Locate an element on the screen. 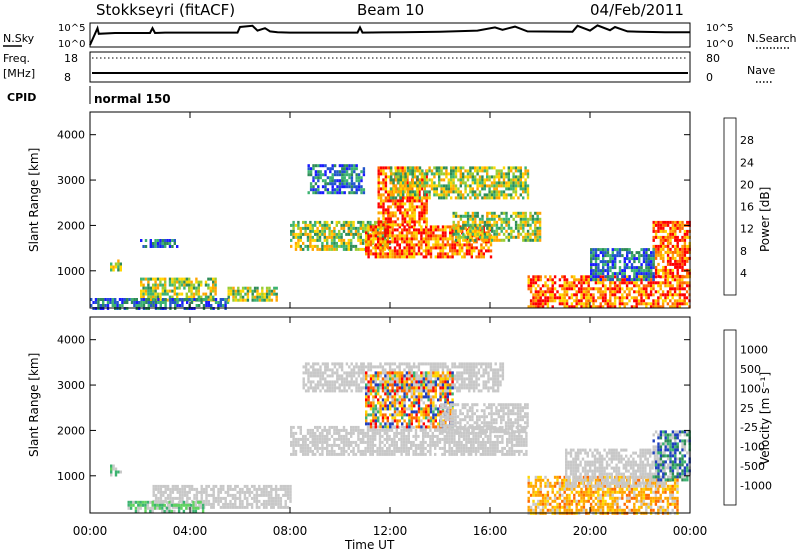  power-colorbar-label: Power [dB] is located at coordinates (765, 219).